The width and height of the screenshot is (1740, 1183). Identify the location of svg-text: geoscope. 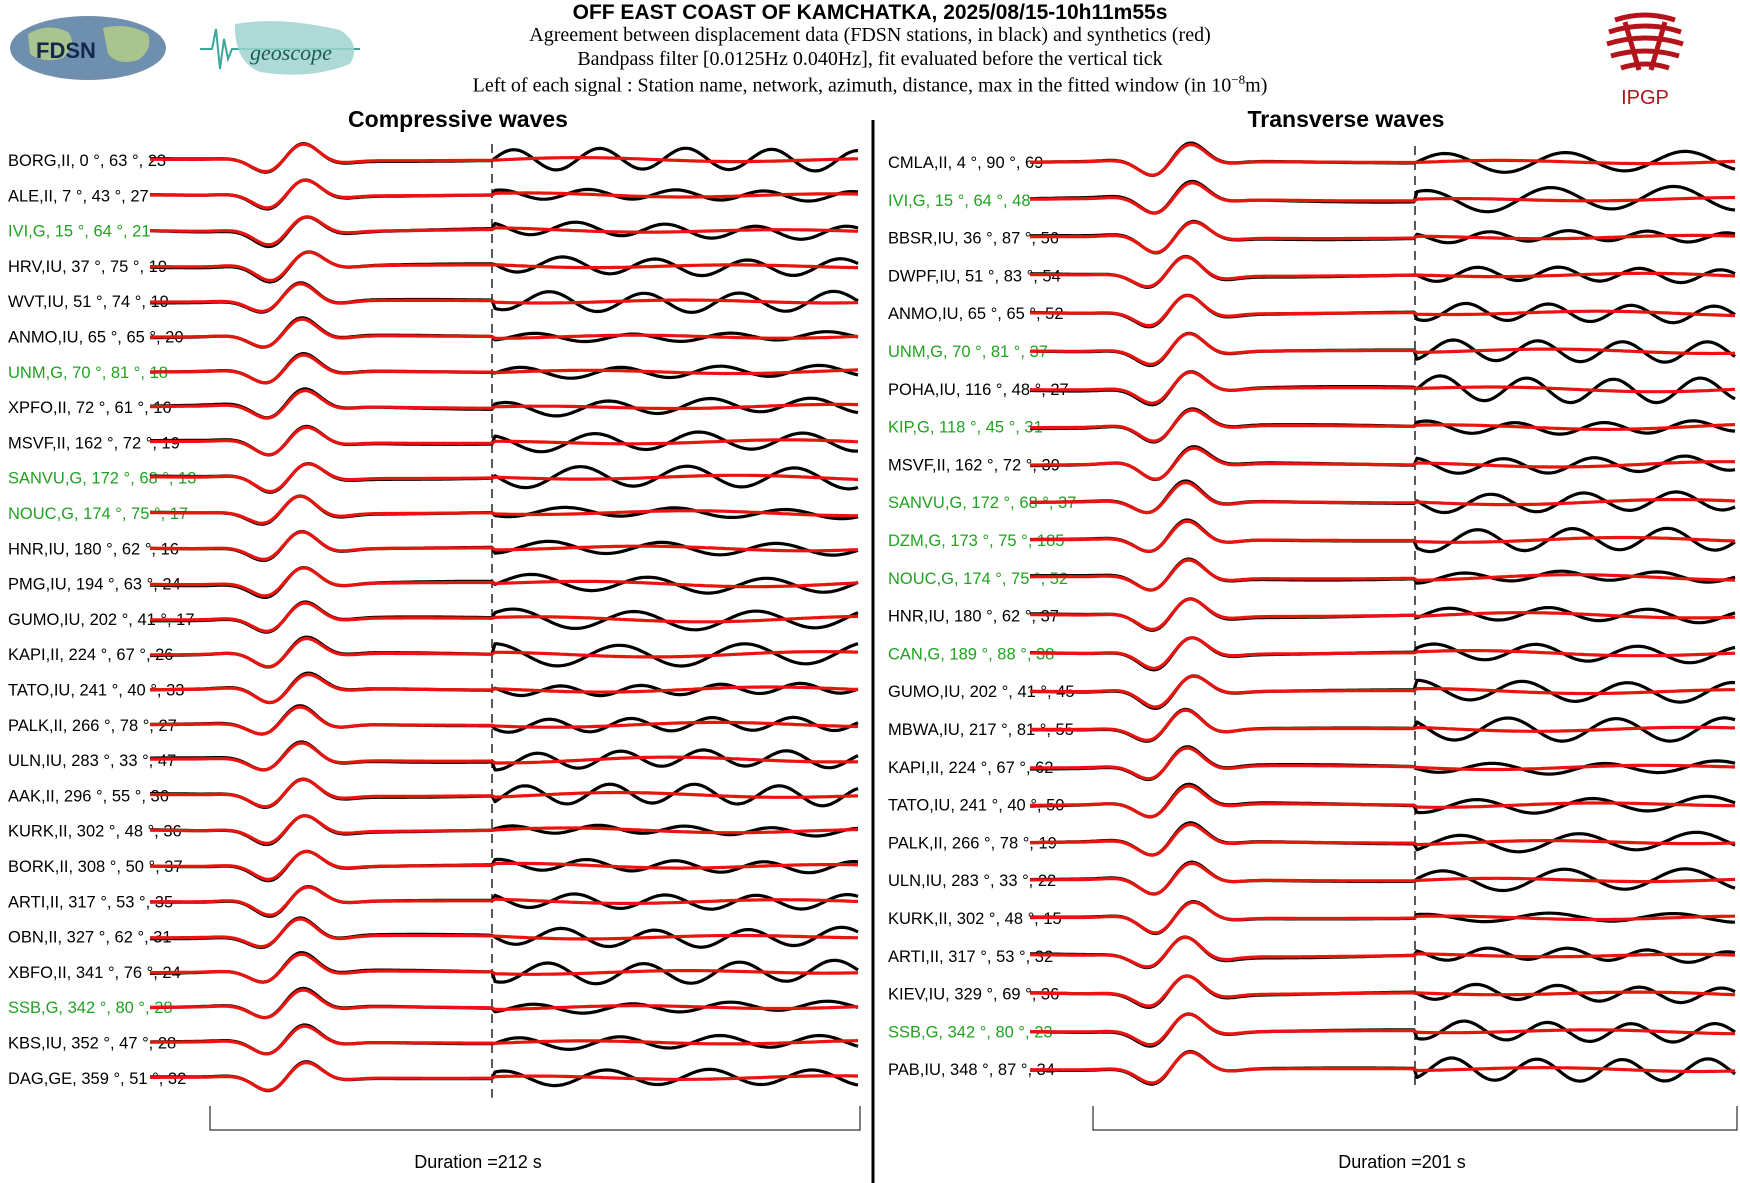
(291, 52).